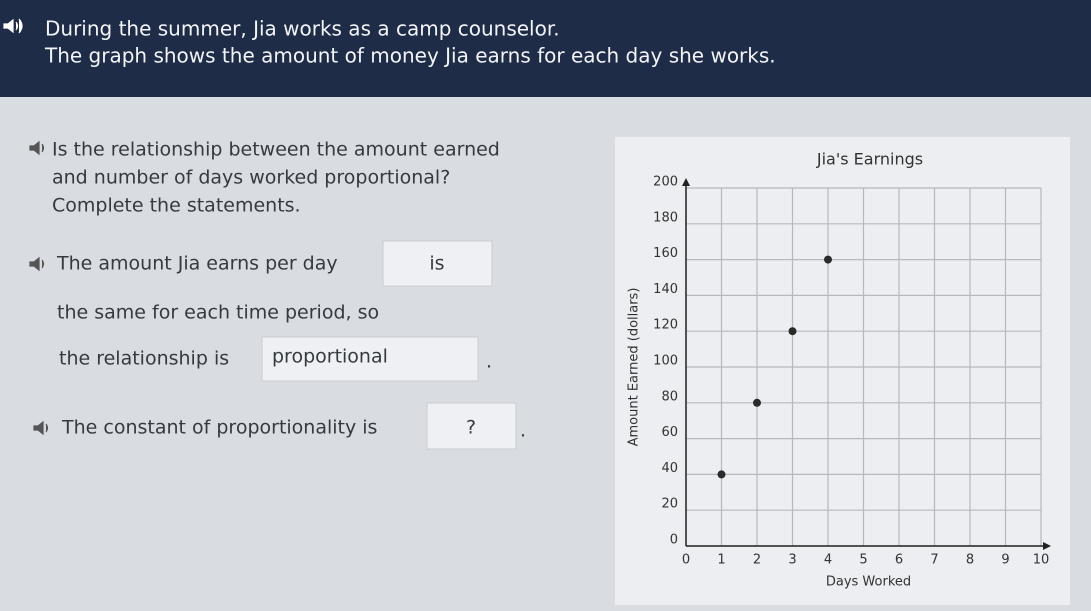  Describe the element at coordinates (665, 182) in the screenshot. I see `y-tick-label: 200` at that location.